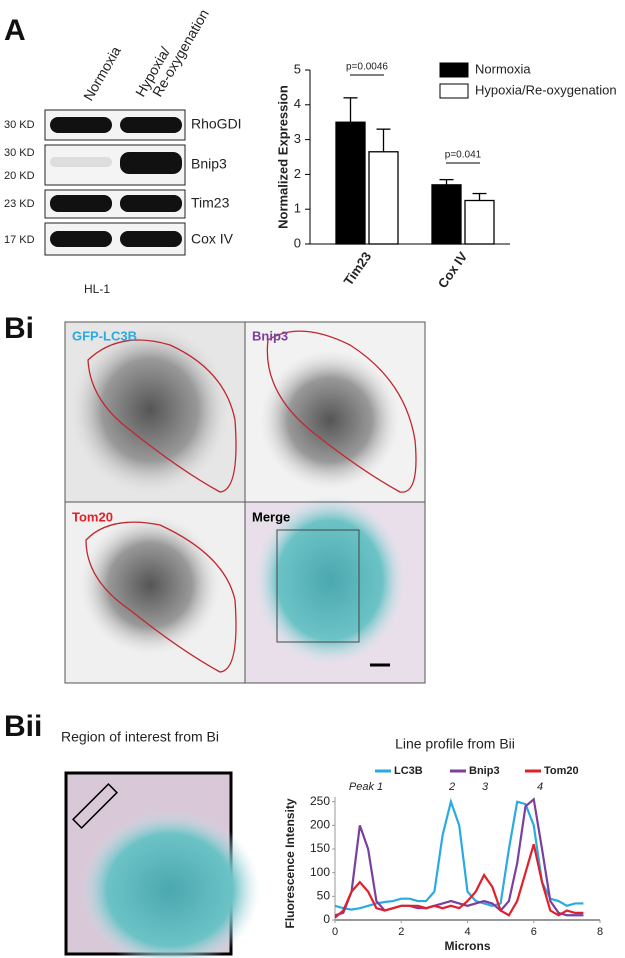 This screenshot has width=625, height=958. What do you see at coordinates (282, 157) in the screenshot?
I see `y-axis-label: Normalized Expression` at bounding box center [282, 157].